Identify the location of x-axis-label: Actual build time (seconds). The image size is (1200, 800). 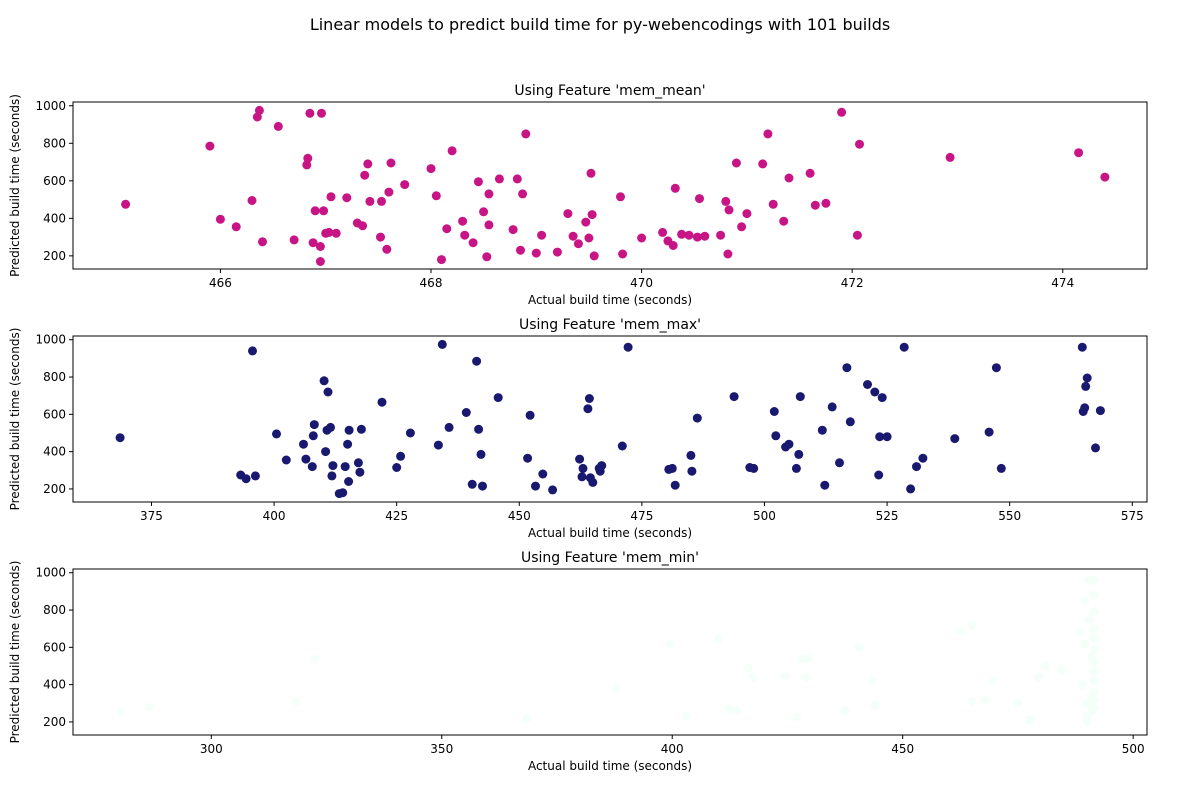
(610, 300).